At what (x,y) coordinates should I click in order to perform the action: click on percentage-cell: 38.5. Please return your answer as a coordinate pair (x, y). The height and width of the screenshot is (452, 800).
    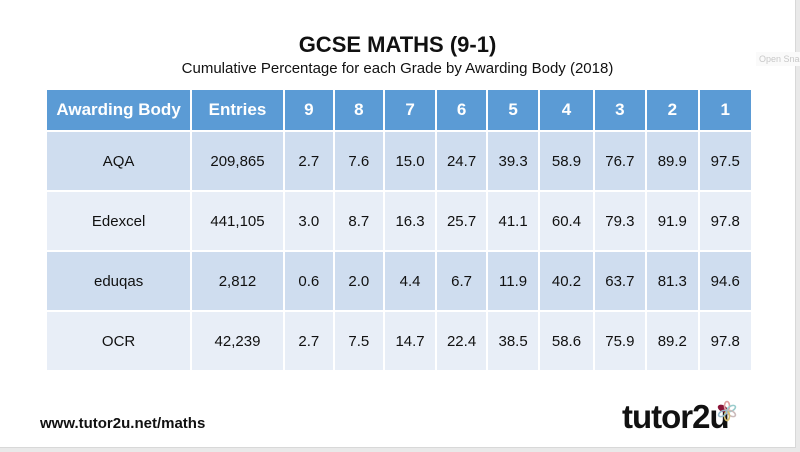
    Looking at the image, I should click on (513, 340).